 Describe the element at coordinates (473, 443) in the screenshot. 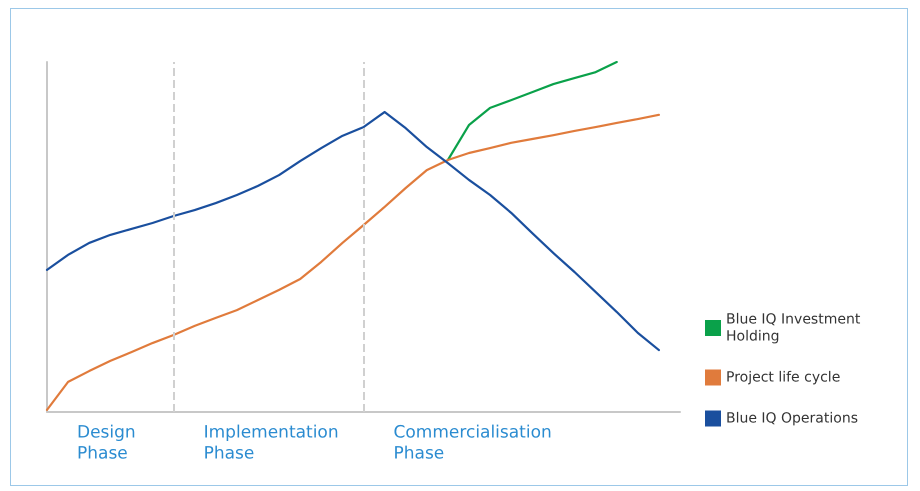

I see `text: Commercialisation Phase` at that location.